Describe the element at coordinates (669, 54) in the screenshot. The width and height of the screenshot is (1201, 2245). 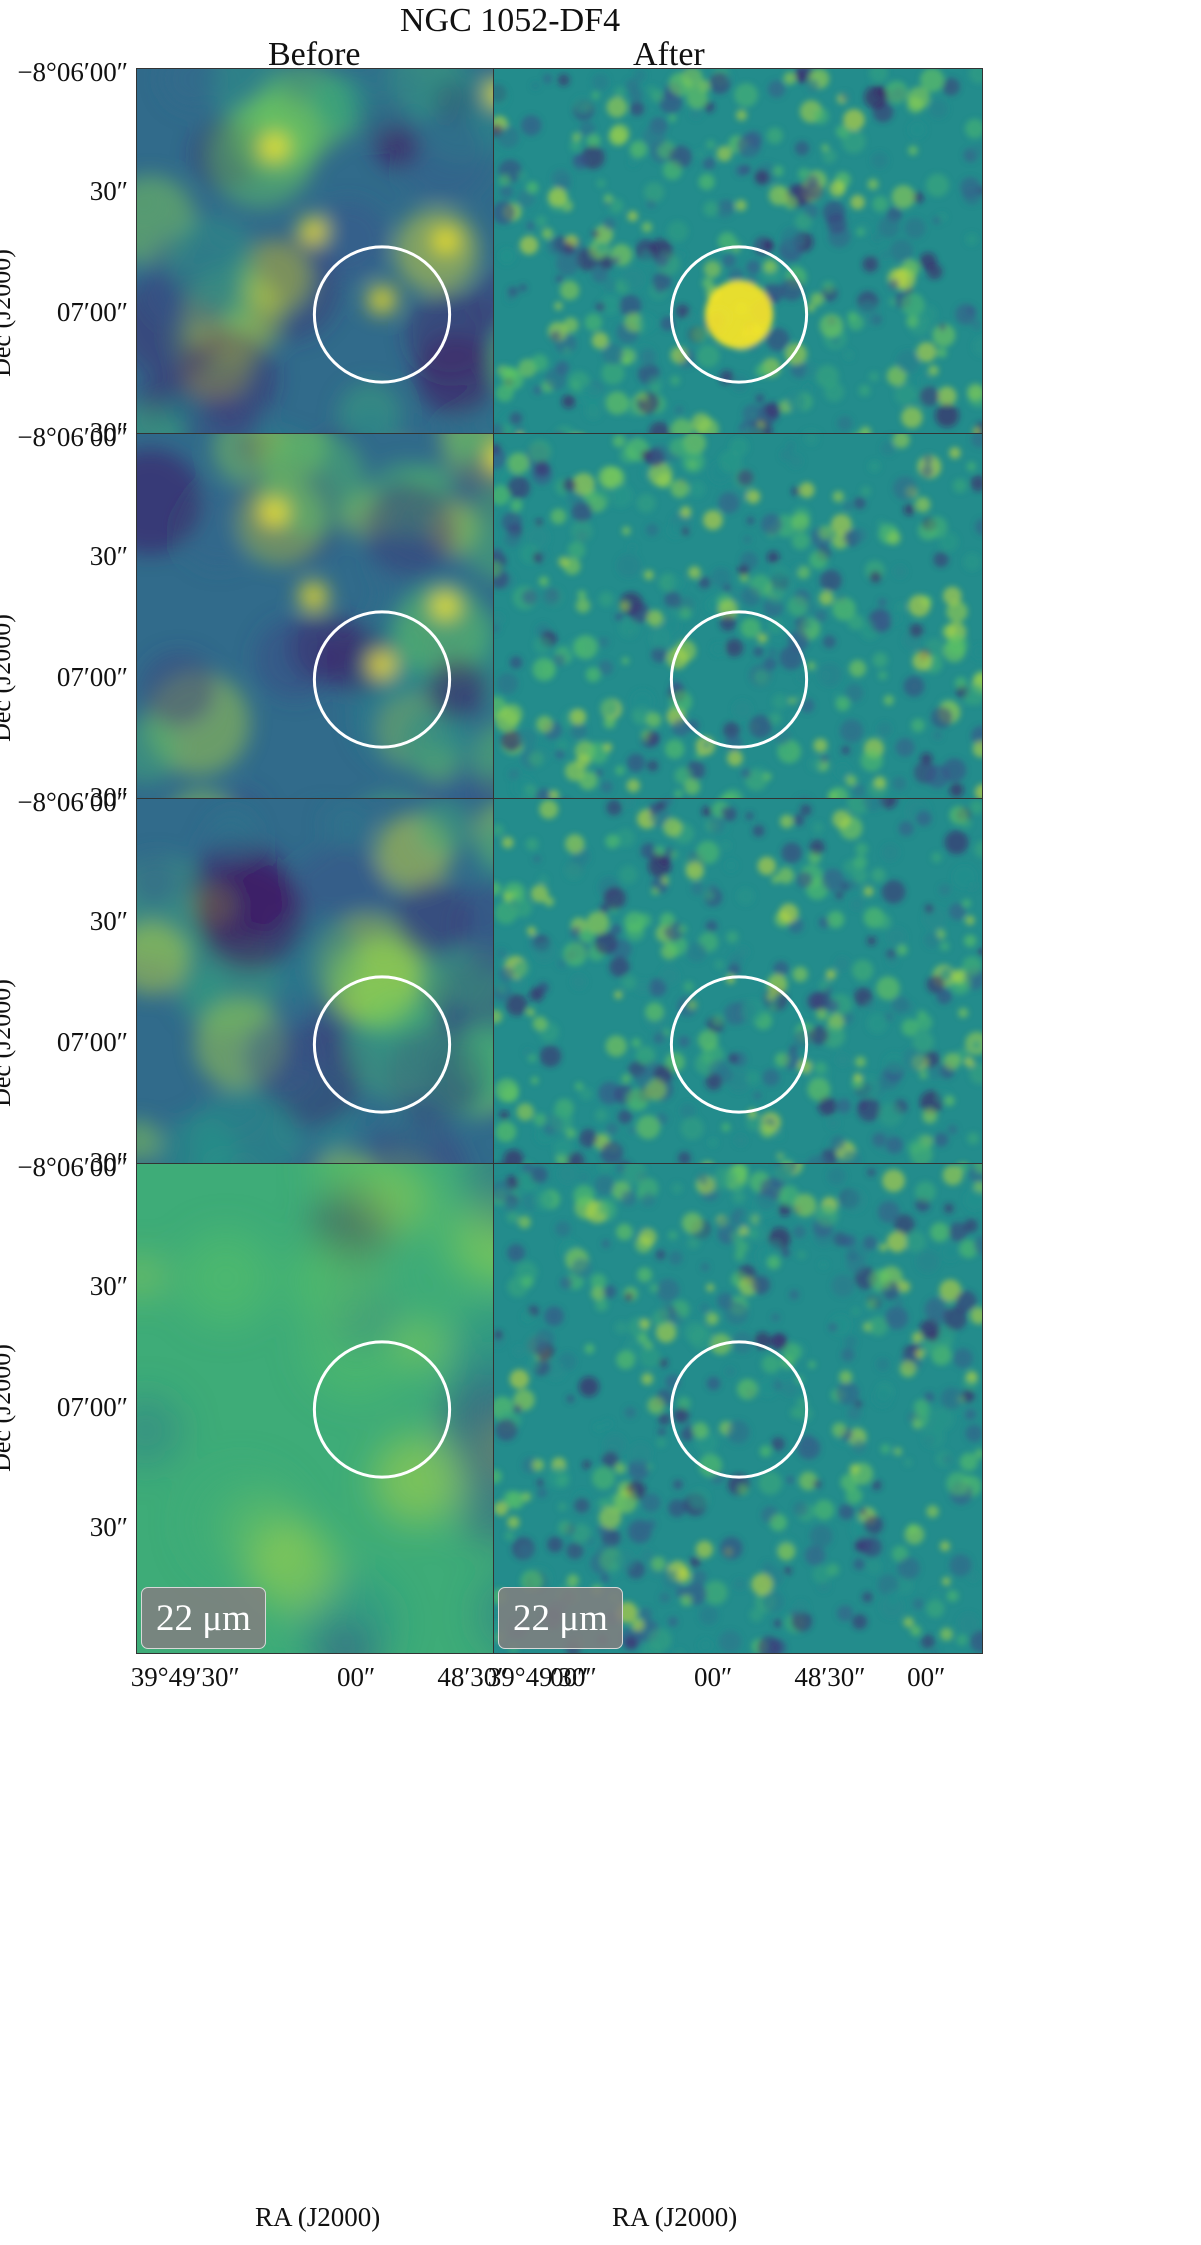
I see `column-title-after: After` at that location.